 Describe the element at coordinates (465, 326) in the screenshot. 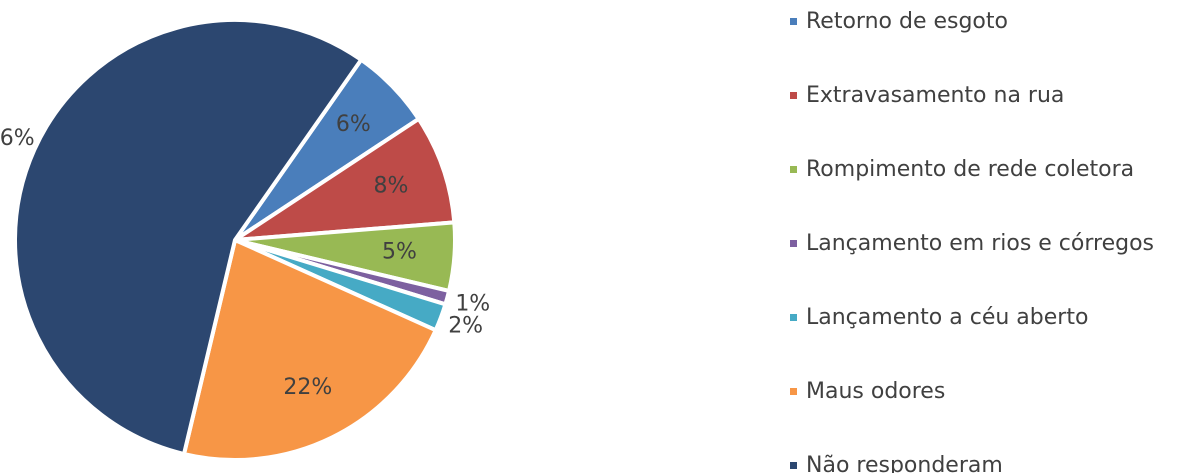

I see `data-label: 2%` at that location.